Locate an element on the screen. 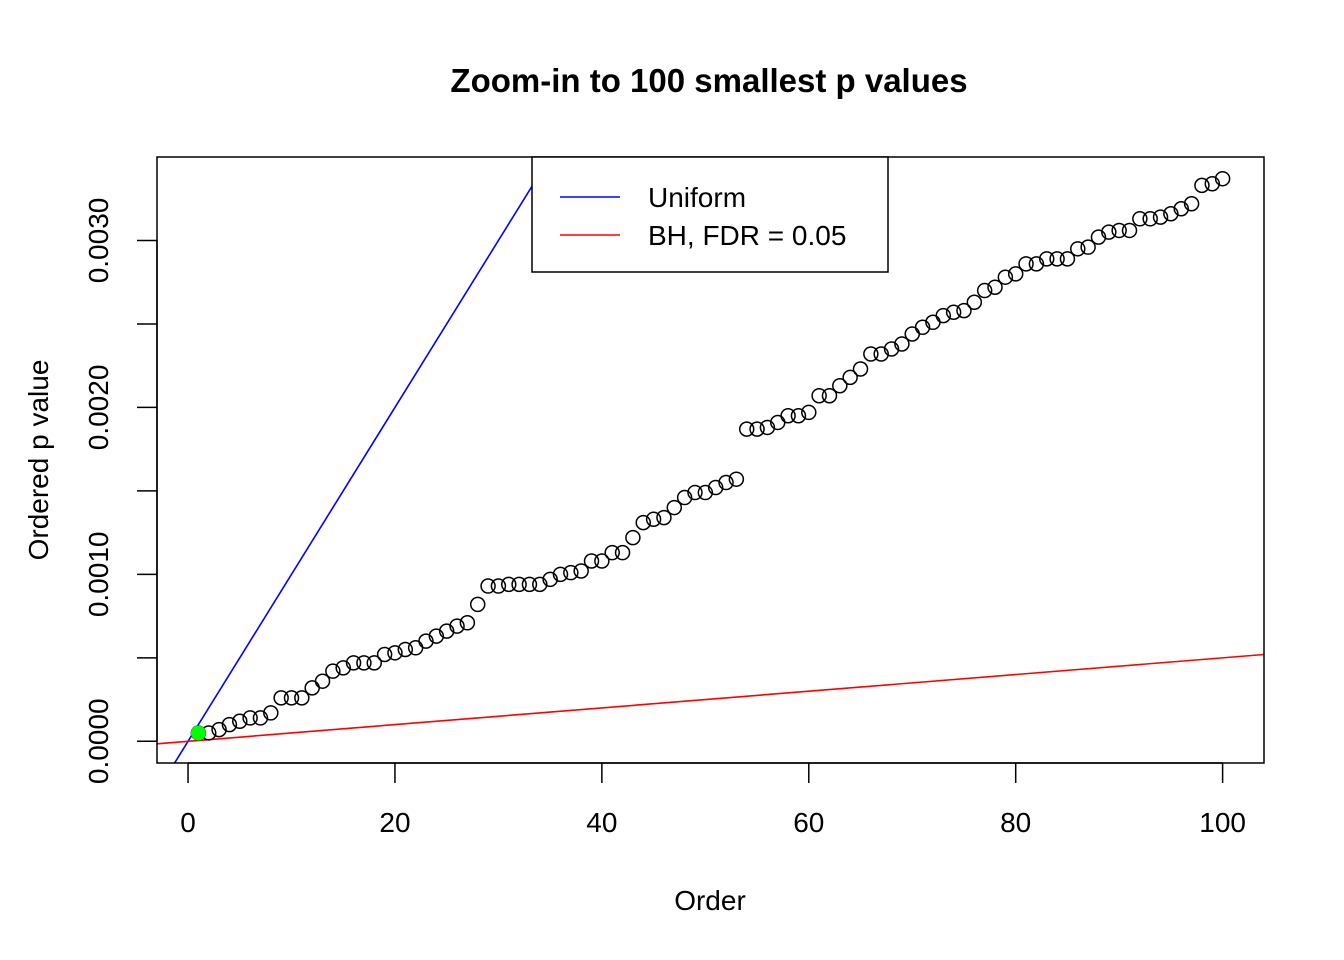  y-axis-label: Ordered p value is located at coordinates (38, 460).